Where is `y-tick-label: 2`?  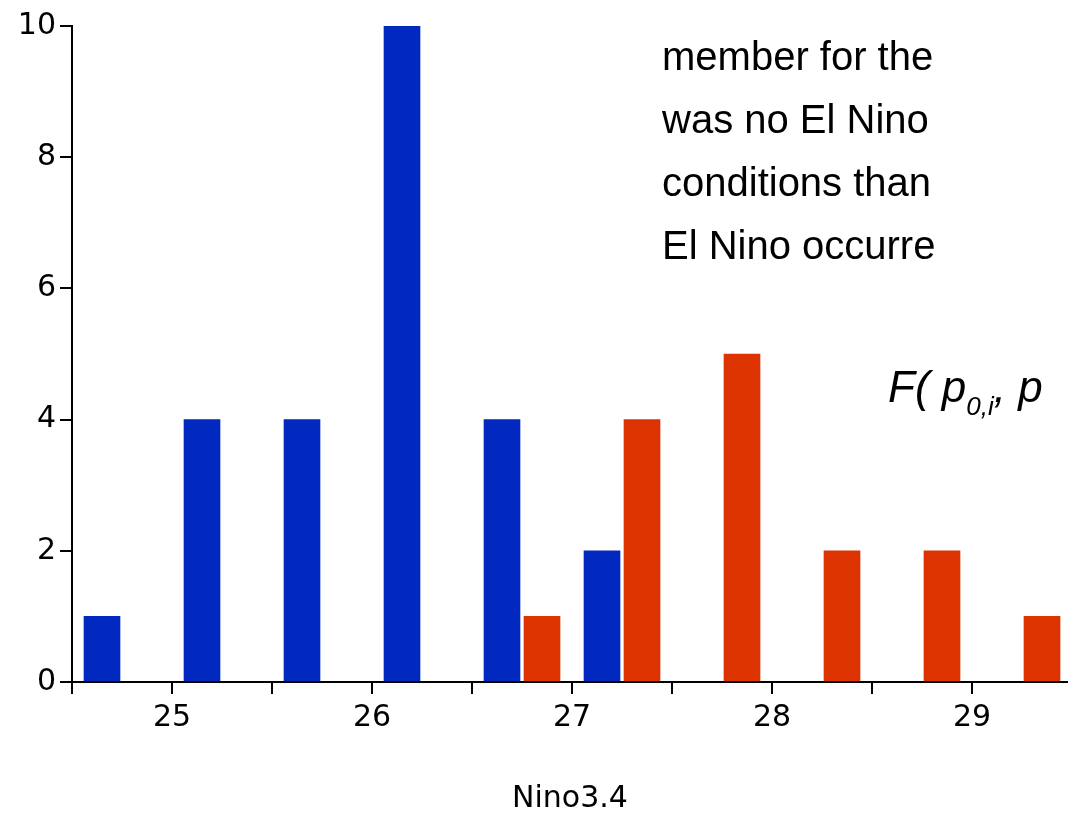 y-tick-label: 2 is located at coordinates (46, 548).